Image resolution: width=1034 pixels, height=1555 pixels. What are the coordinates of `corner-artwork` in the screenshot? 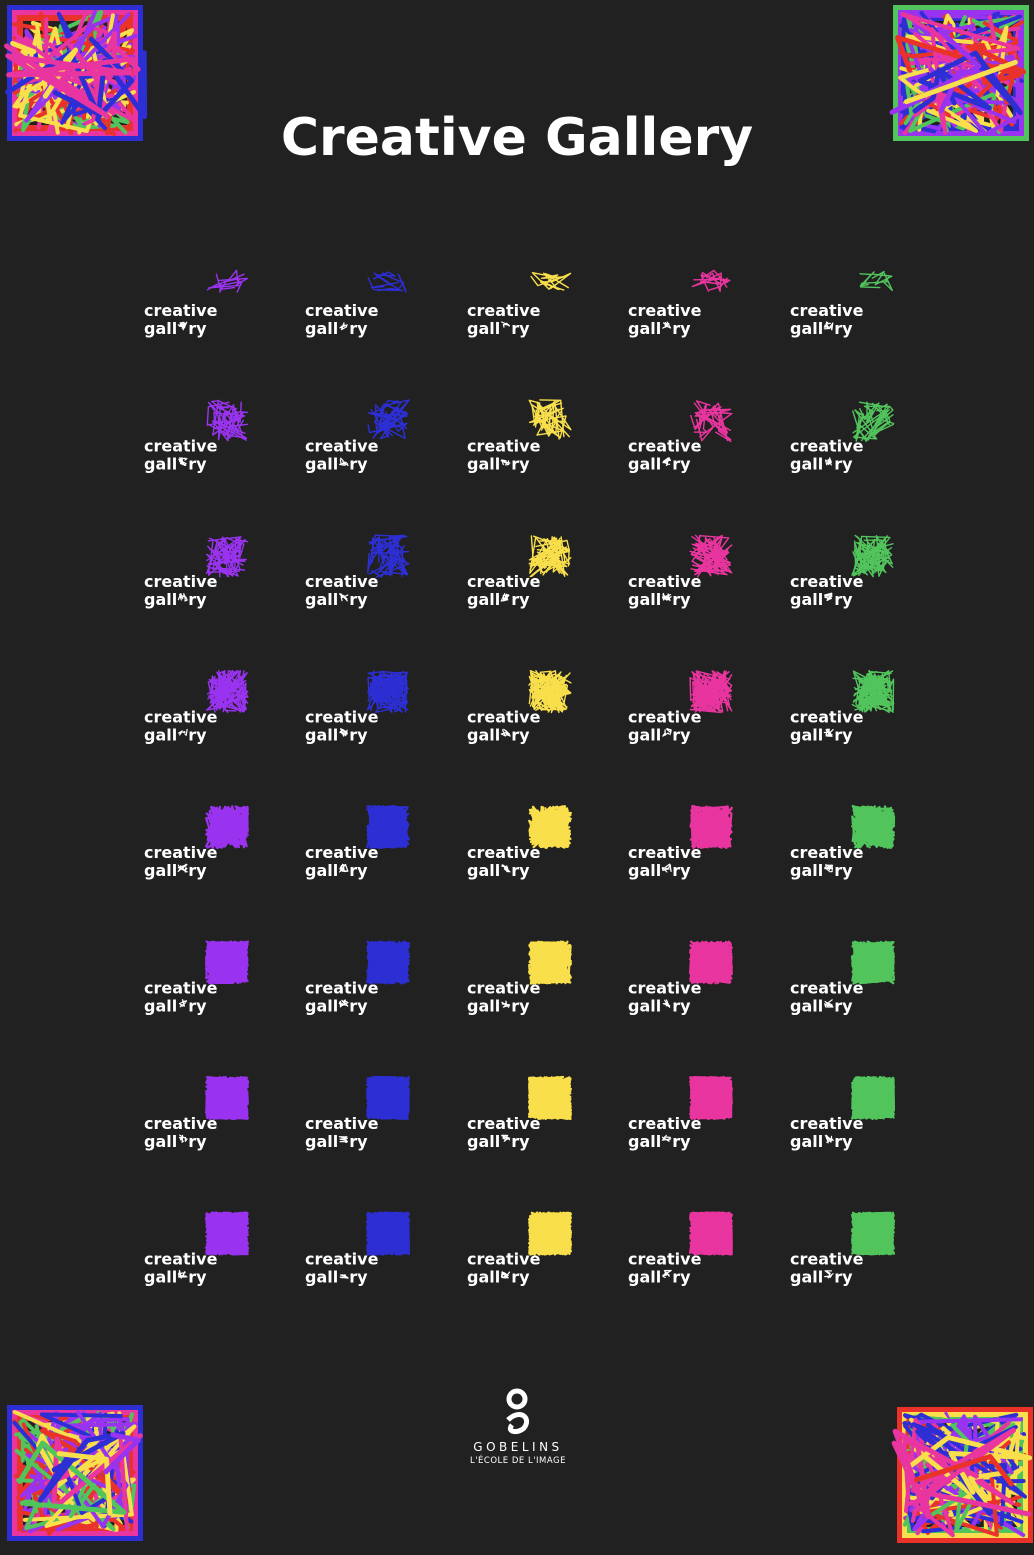 It's located at (959, 73).